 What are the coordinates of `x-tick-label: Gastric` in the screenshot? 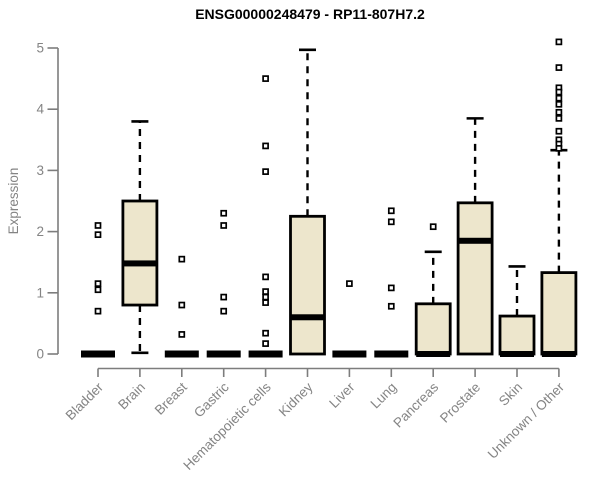 It's located at (211, 399).